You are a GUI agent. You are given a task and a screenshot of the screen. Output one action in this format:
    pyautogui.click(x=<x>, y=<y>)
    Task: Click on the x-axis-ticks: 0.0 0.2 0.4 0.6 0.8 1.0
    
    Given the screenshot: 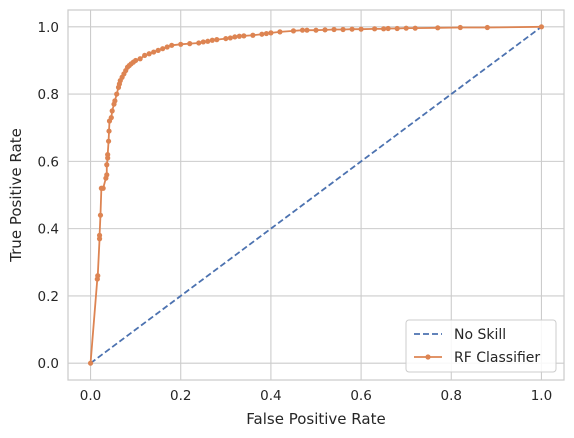 What is the action you would take?
    pyautogui.click(x=316, y=396)
    